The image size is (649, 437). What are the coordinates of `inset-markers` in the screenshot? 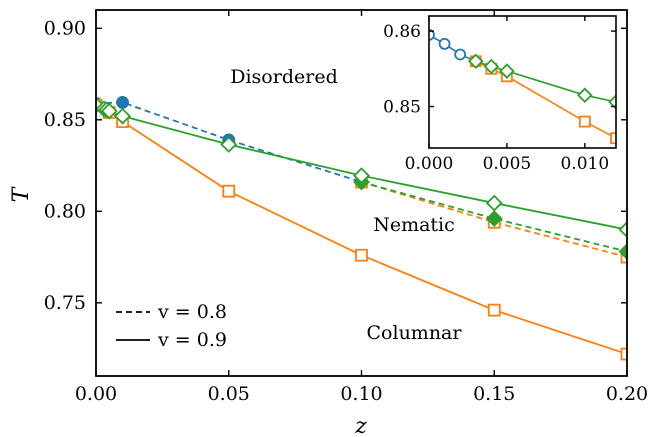 It's located at (522, 86).